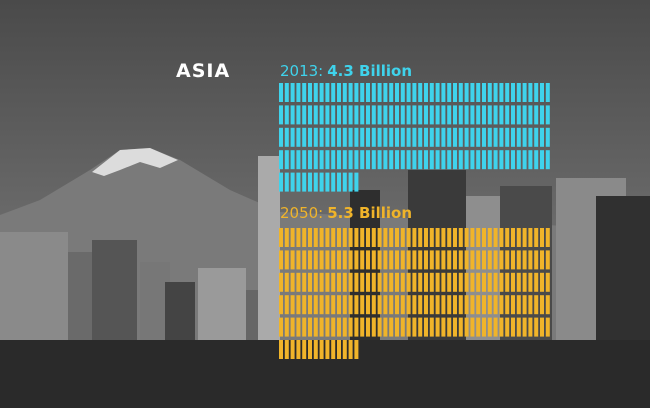  I want to click on series-value-2013: 4.3 Billion, so click(370, 71).